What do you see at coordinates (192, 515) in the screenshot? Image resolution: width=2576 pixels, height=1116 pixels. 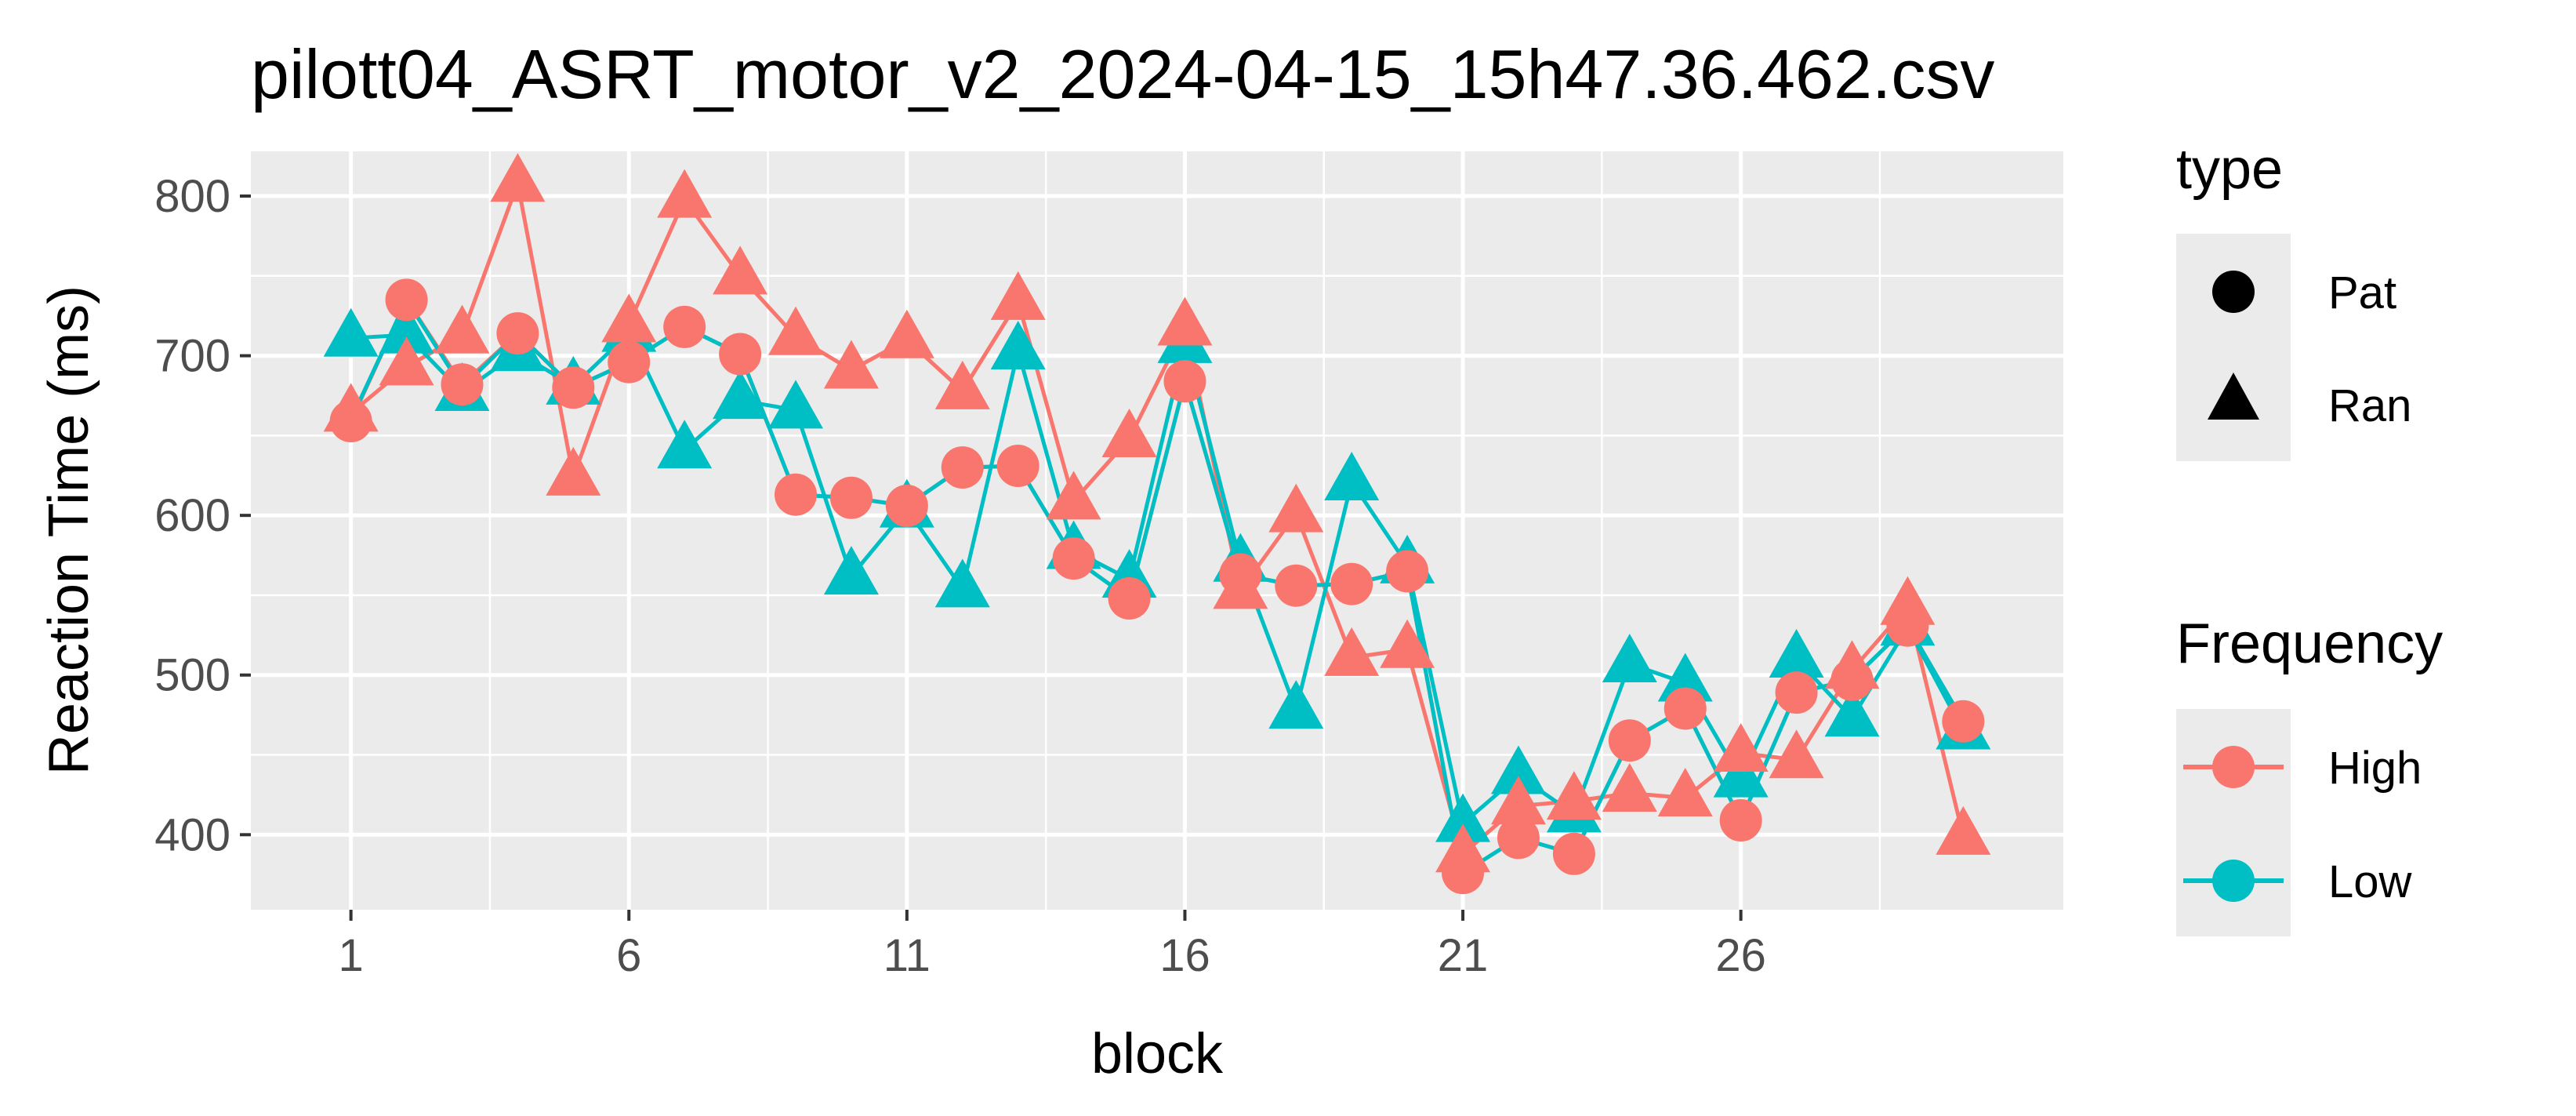 I see `y-tick-label: 600` at bounding box center [192, 515].